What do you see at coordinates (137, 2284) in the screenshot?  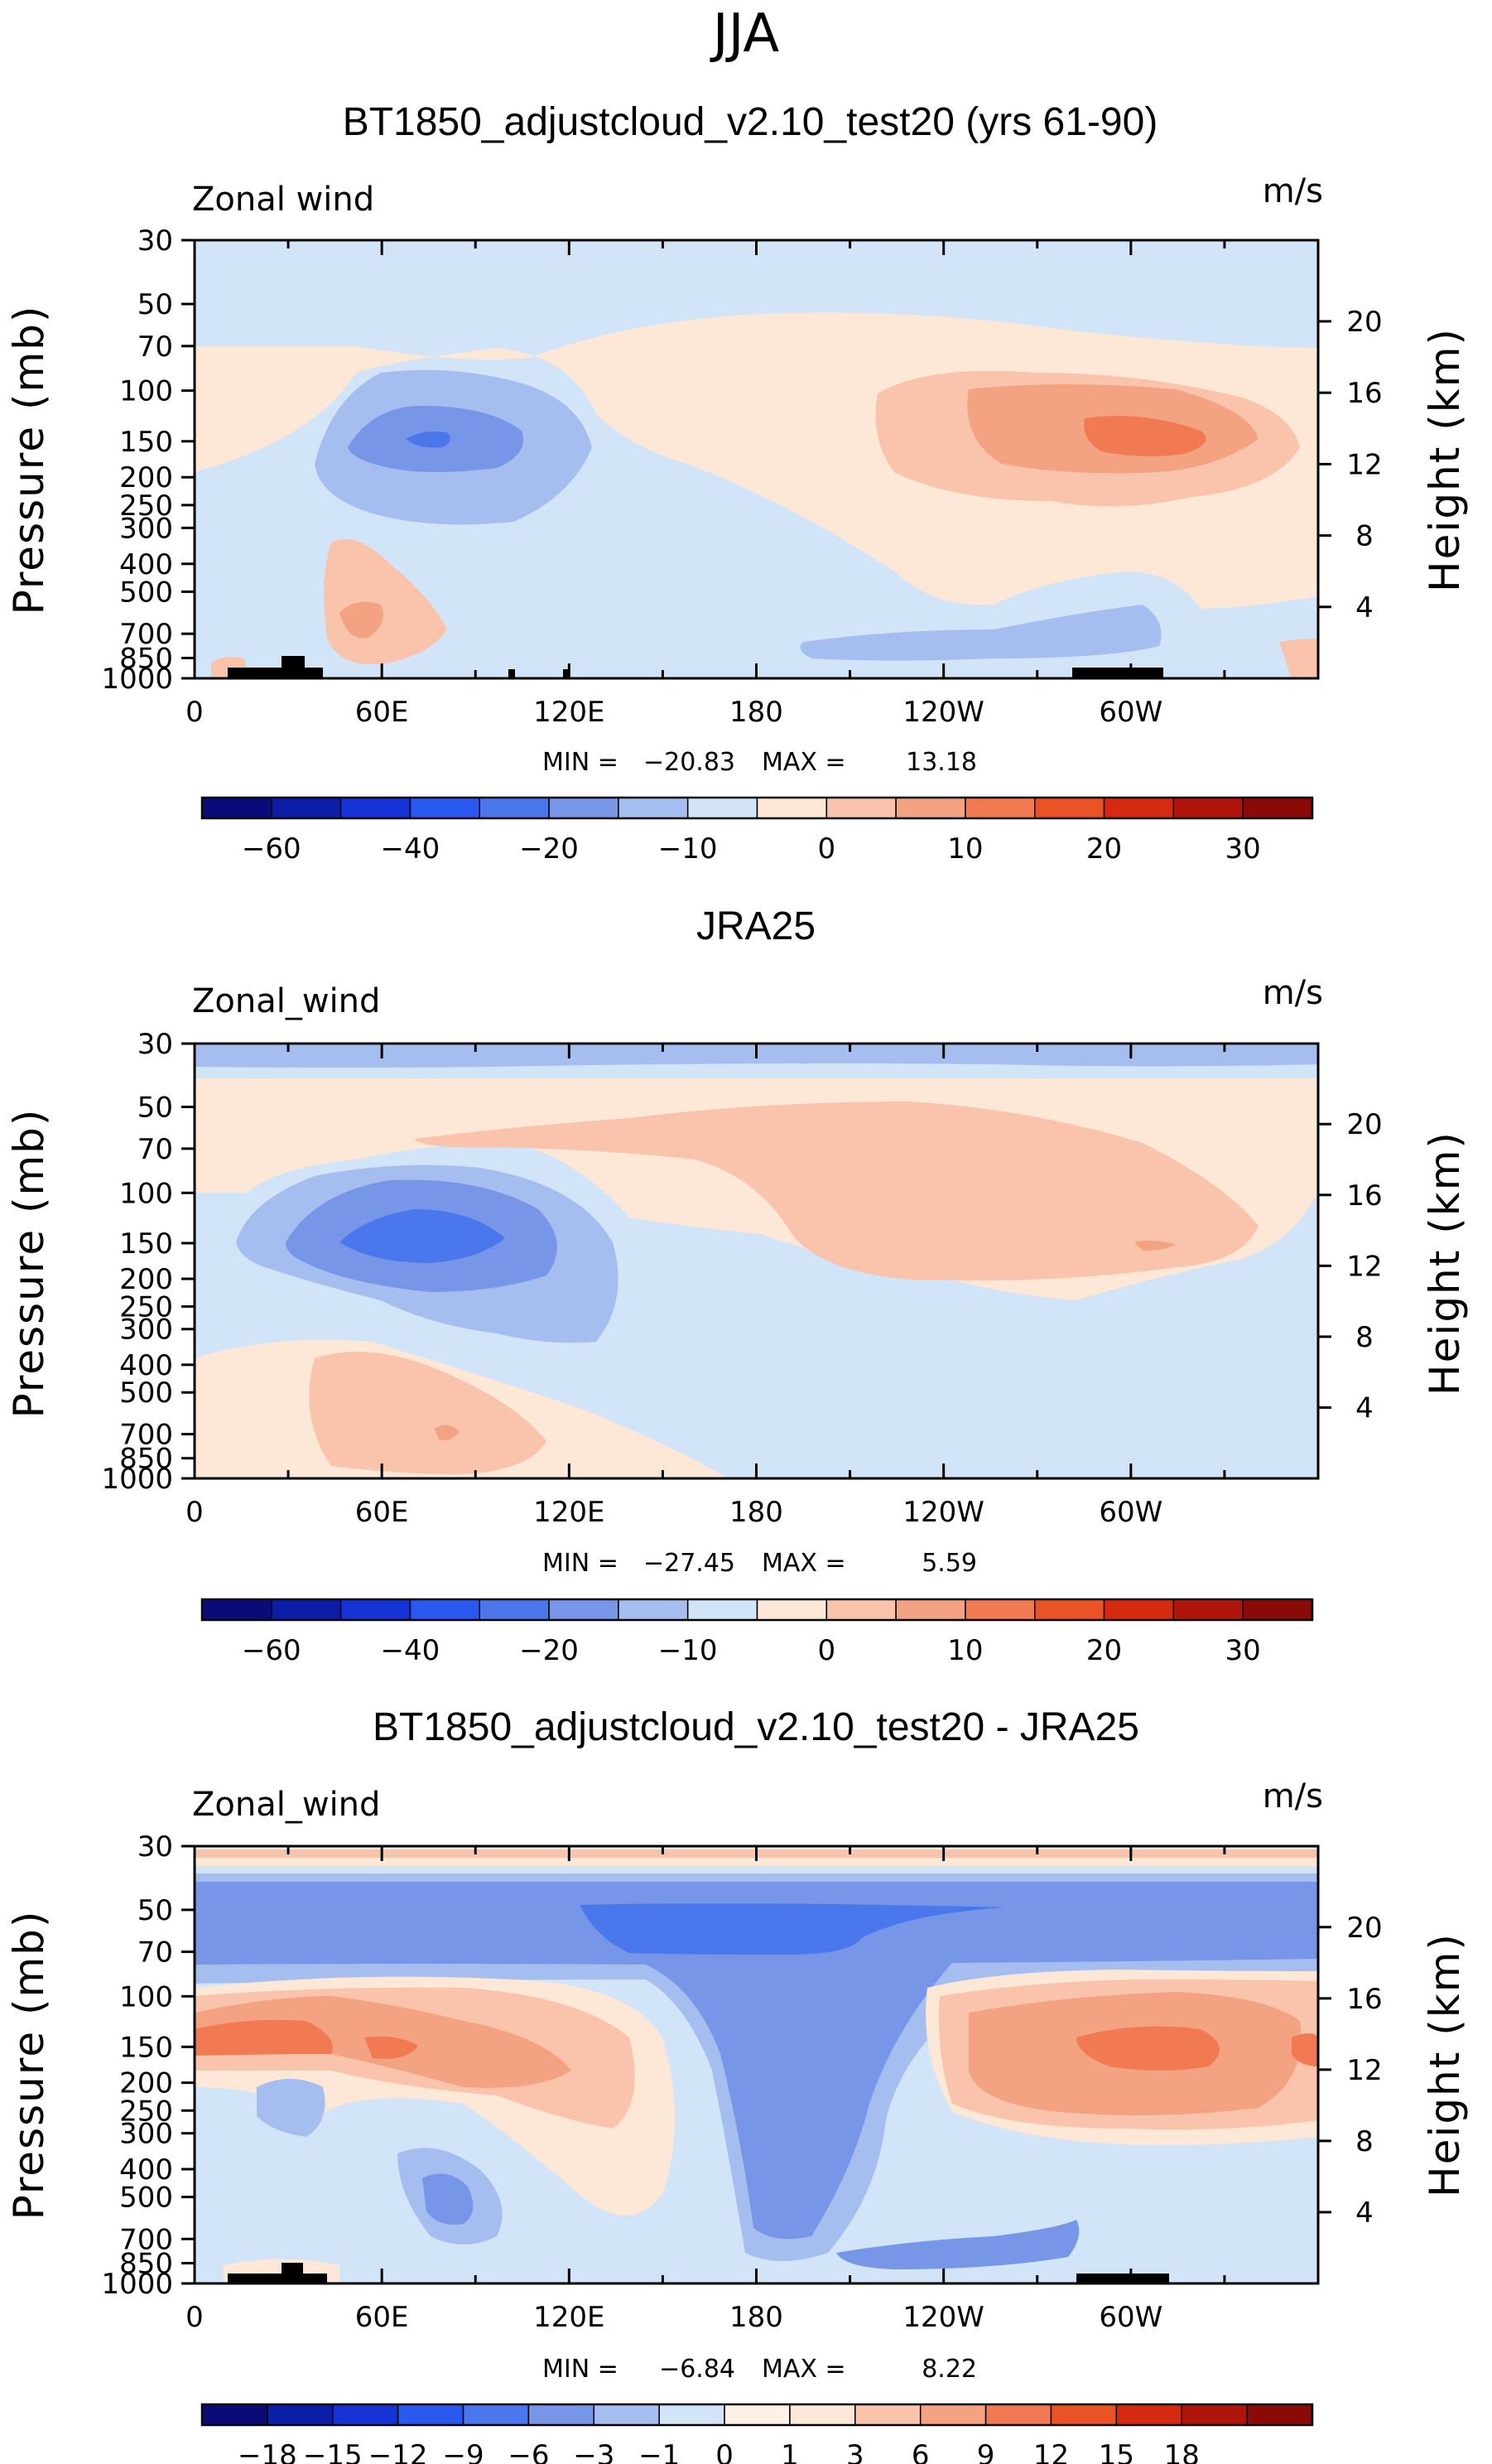 I see `pressure-tick-label: 1000` at bounding box center [137, 2284].